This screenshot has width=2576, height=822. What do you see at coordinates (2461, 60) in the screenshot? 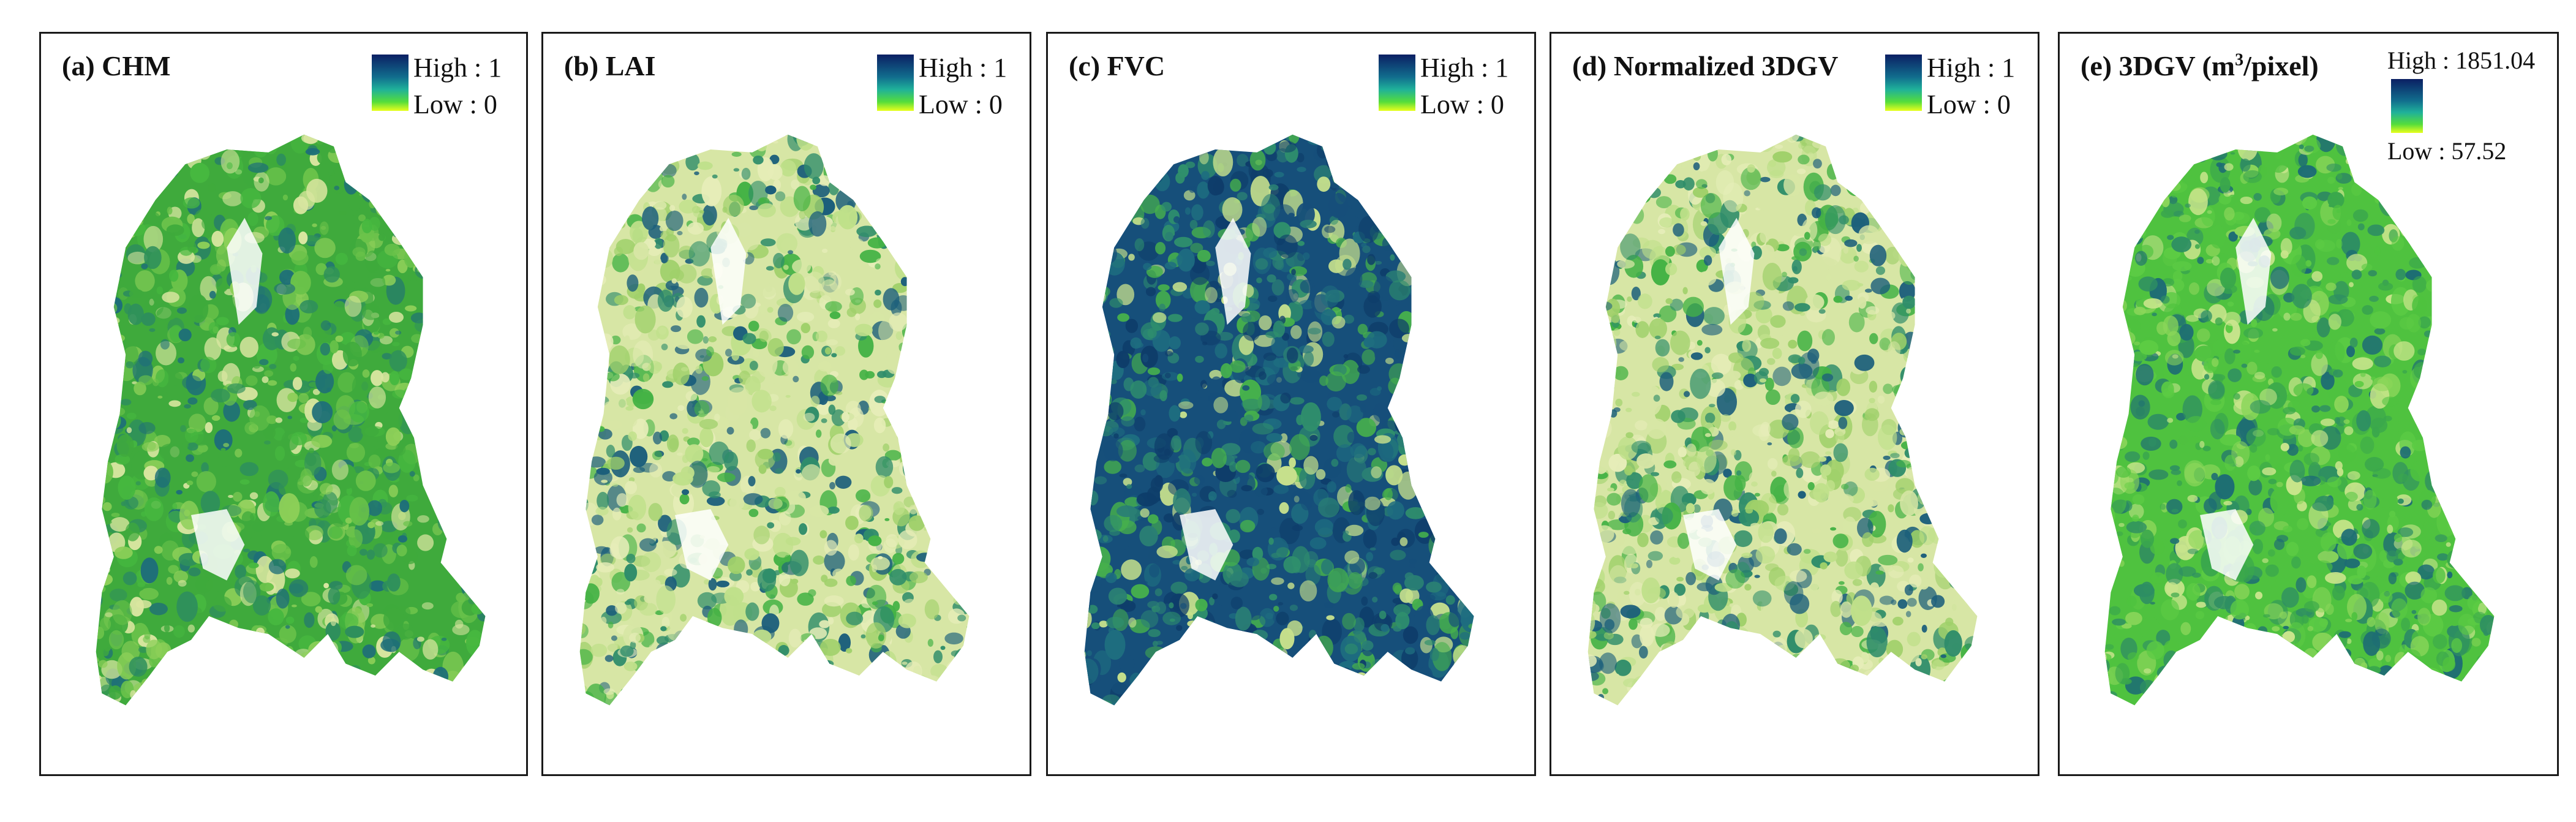
I see `legend-high-label: High : 1851.04` at bounding box center [2461, 60].